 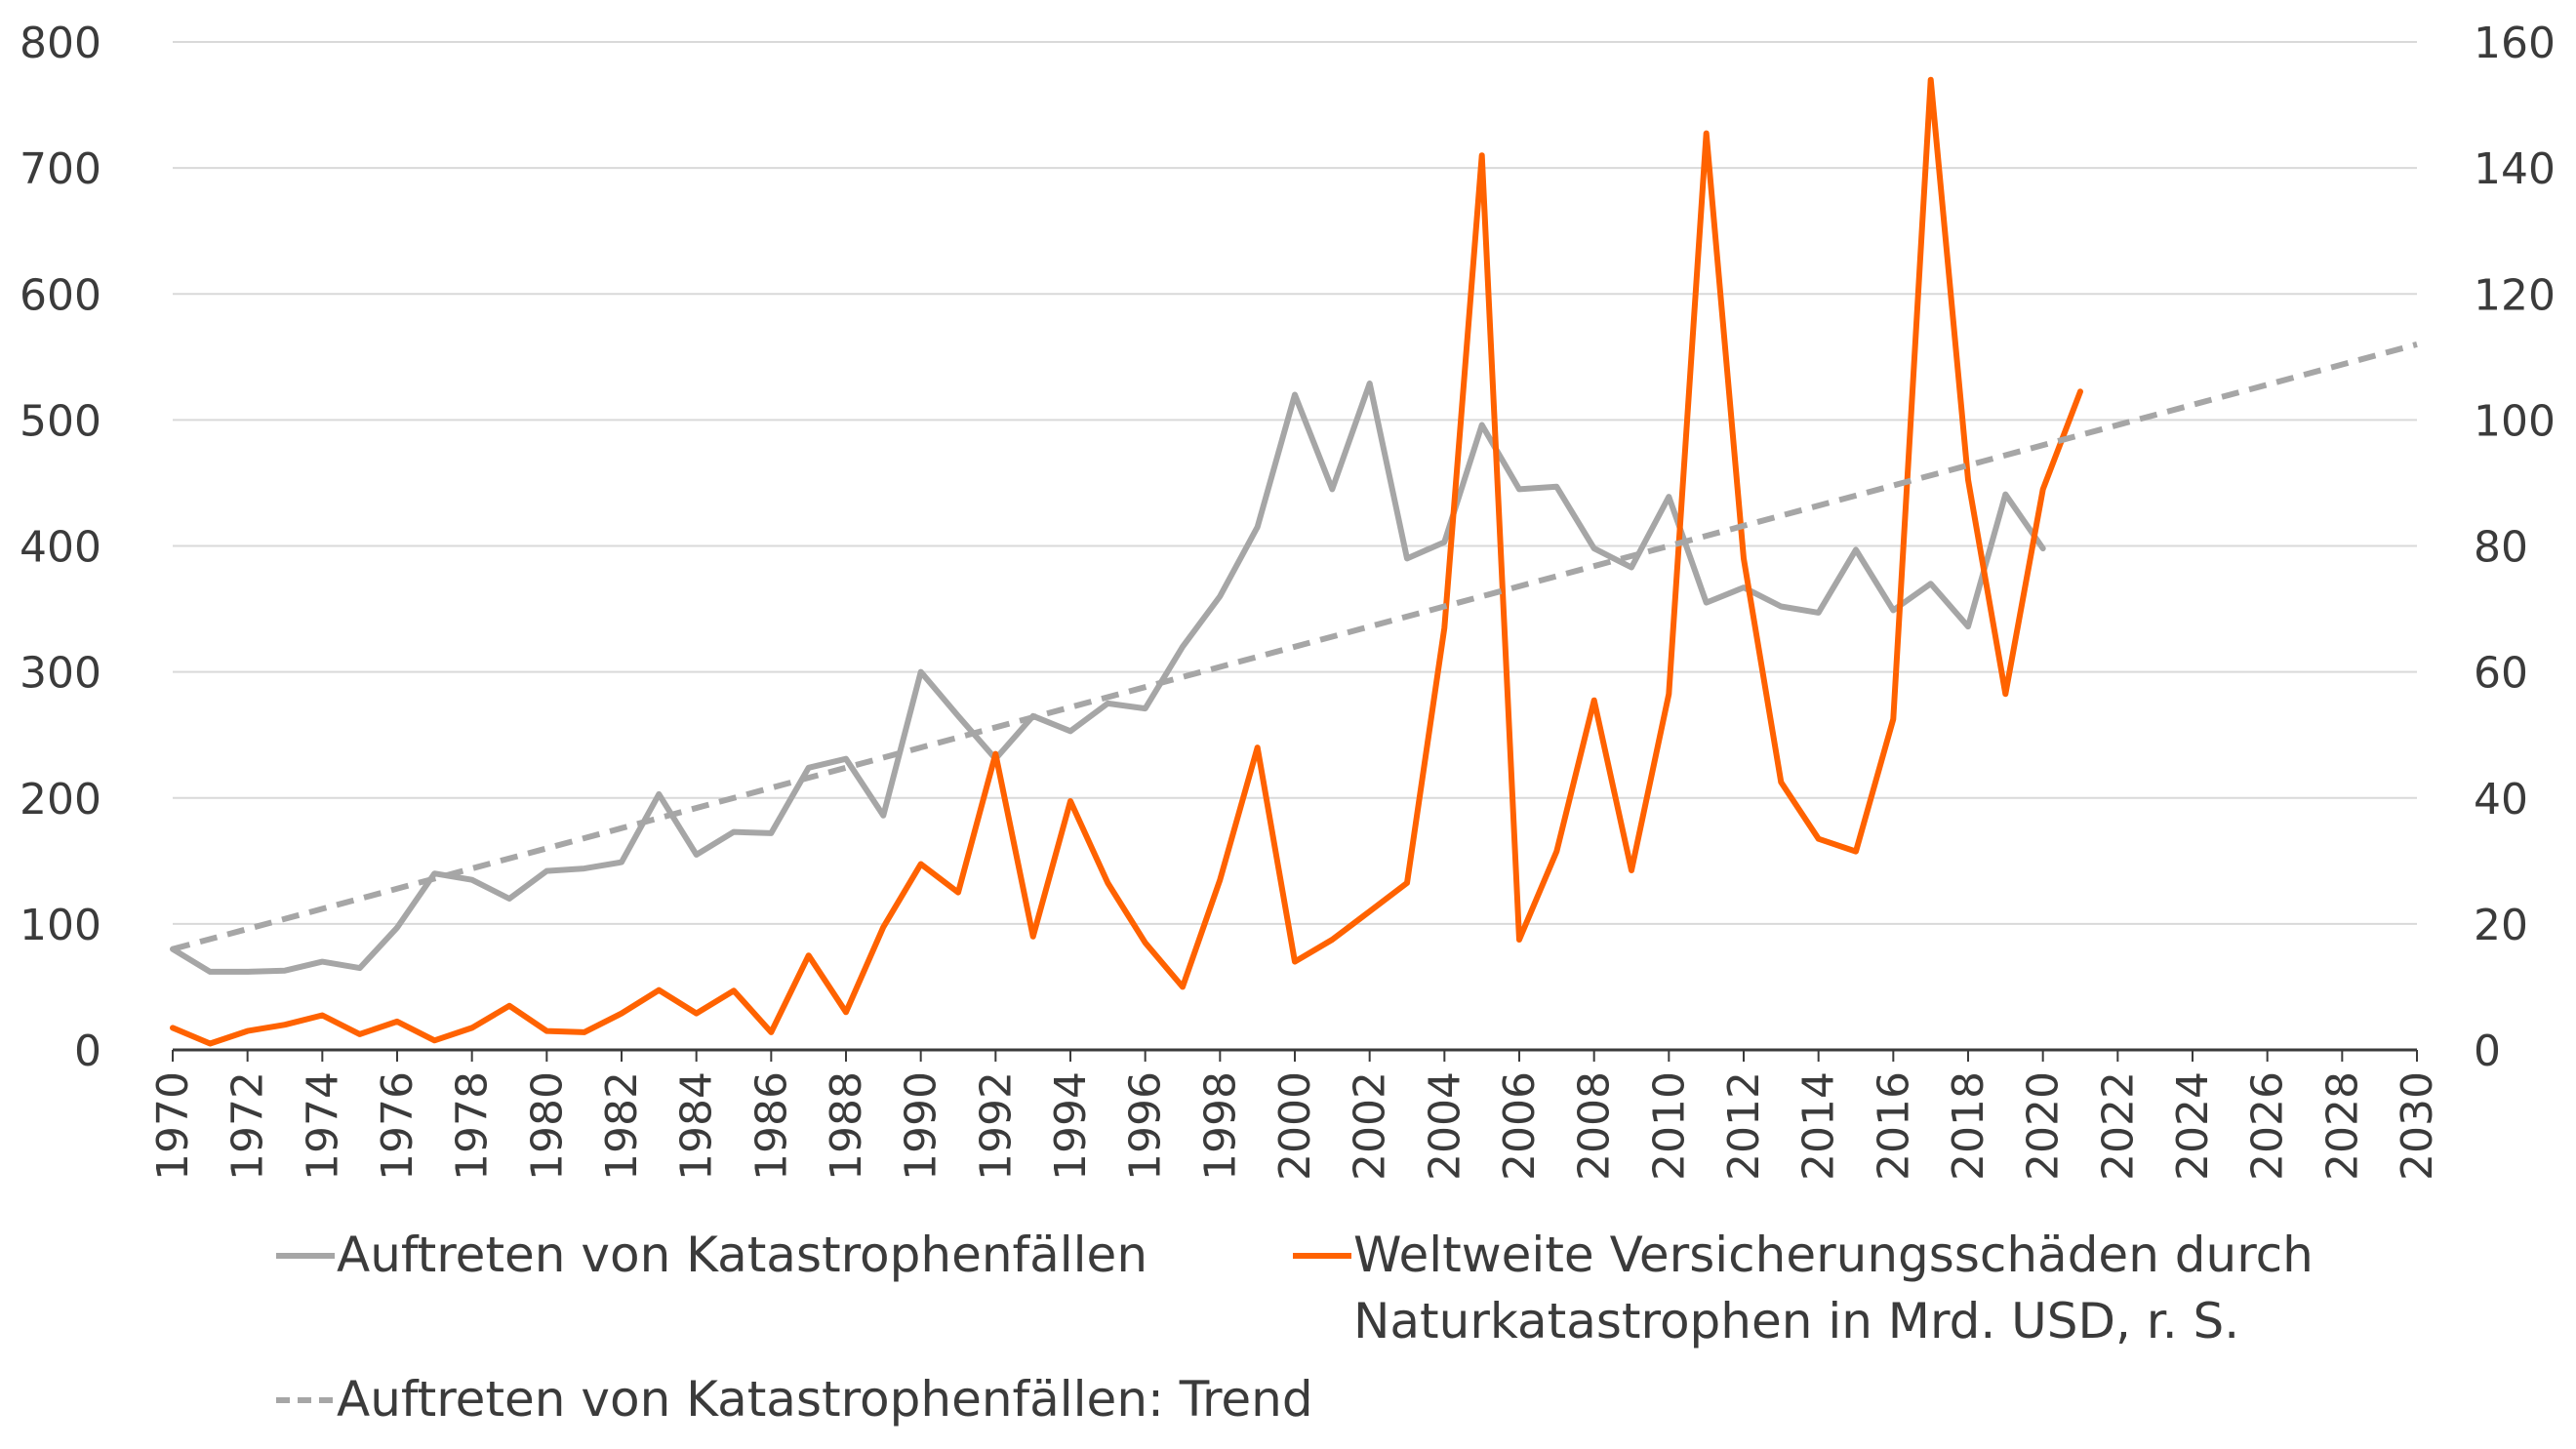 I want to click on left-y-tick-label: 300, so click(x=60, y=674).